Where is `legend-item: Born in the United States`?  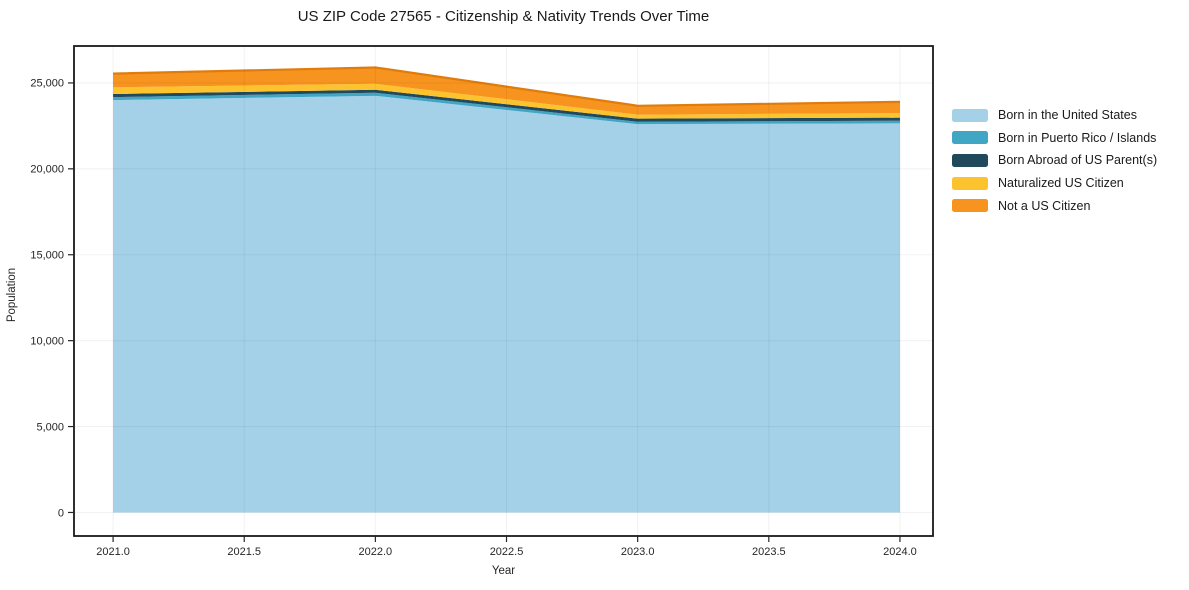 legend-item: Born in the United States is located at coordinates (1054, 115).